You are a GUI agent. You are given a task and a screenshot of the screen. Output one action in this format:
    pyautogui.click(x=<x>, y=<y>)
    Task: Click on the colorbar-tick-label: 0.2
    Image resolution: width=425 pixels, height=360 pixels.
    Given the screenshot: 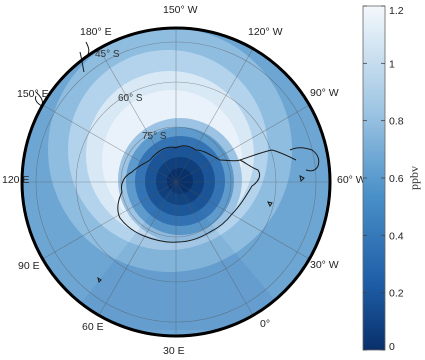 What is the action you would take?
    pyautogui.click(x=396, y=294)
    